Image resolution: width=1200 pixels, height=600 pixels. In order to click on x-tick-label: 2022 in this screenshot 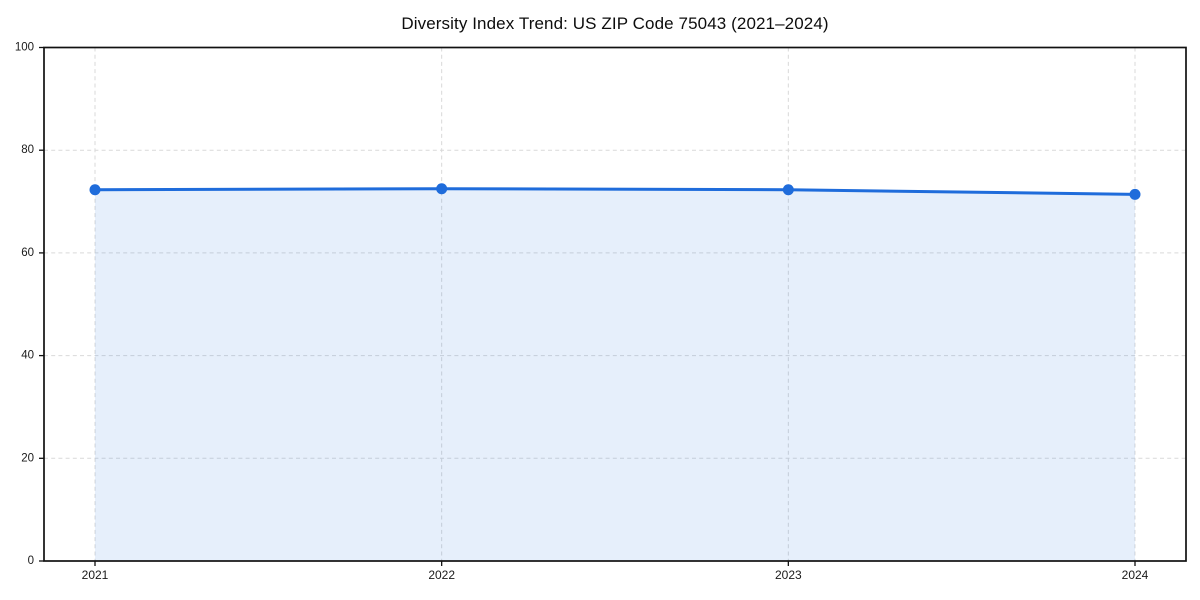, I will do `click(441, 575)`.